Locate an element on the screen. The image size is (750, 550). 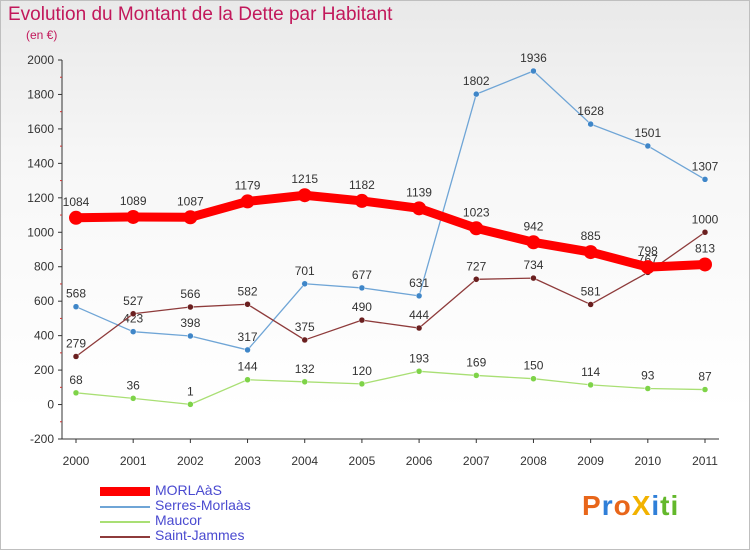
y-tick-label: 1600 is located at coordinates (40, 129).